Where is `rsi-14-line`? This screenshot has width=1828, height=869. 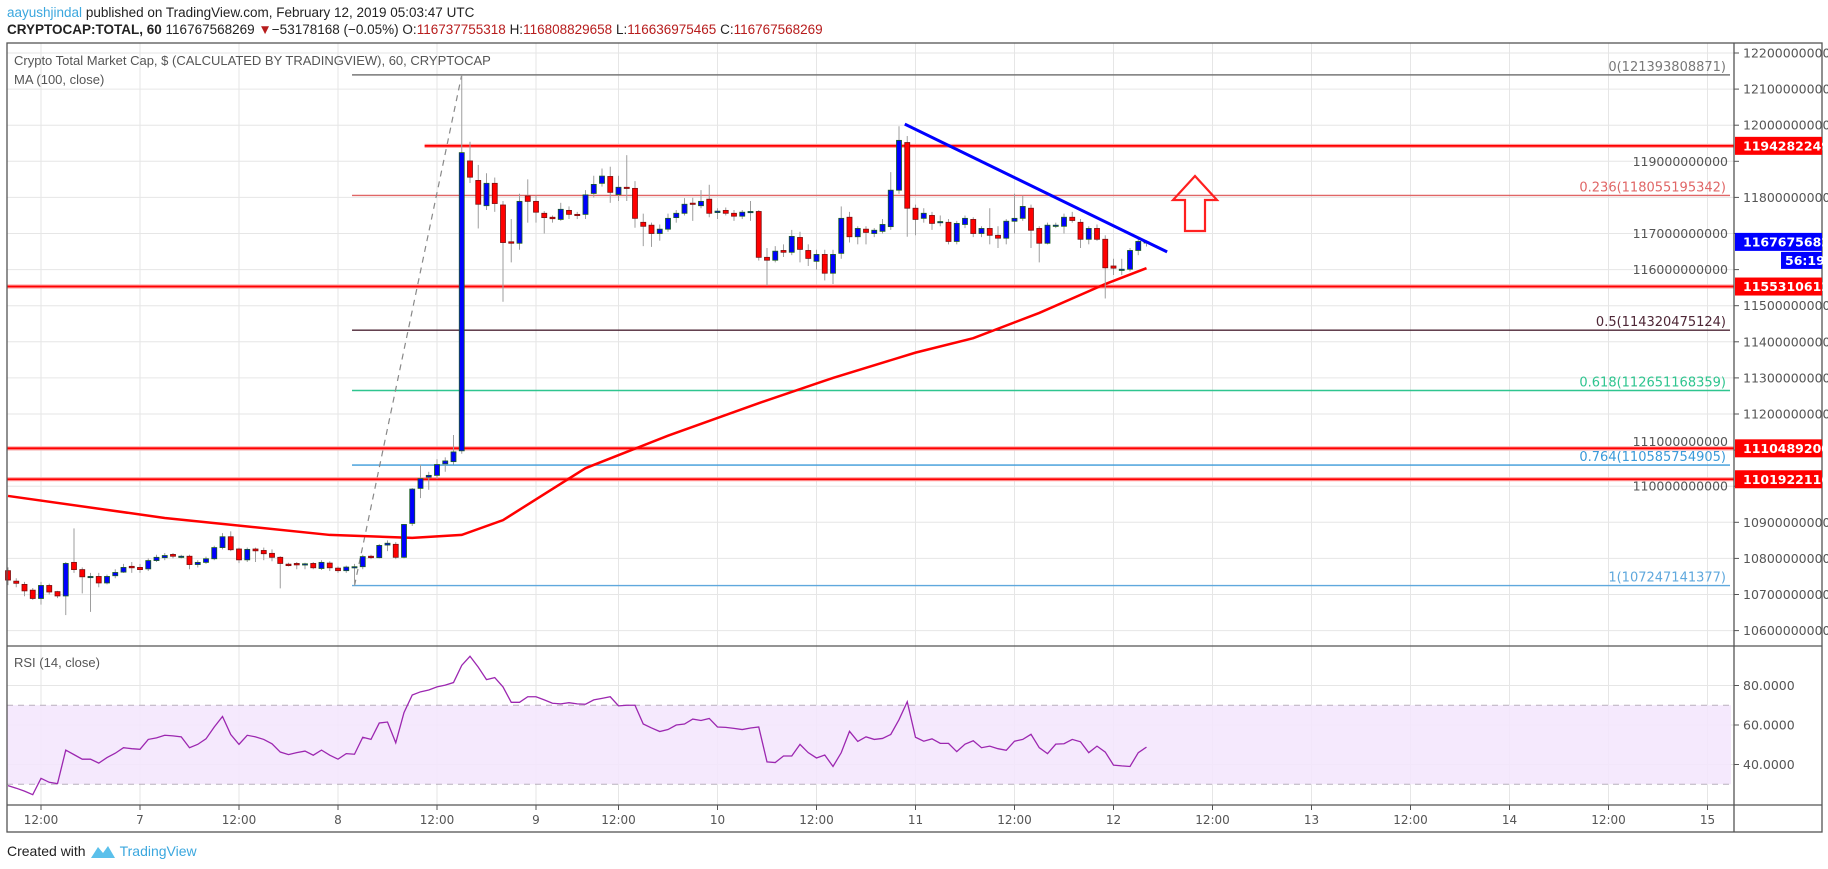 rsi-14-line is located at coordinates (577, 725).